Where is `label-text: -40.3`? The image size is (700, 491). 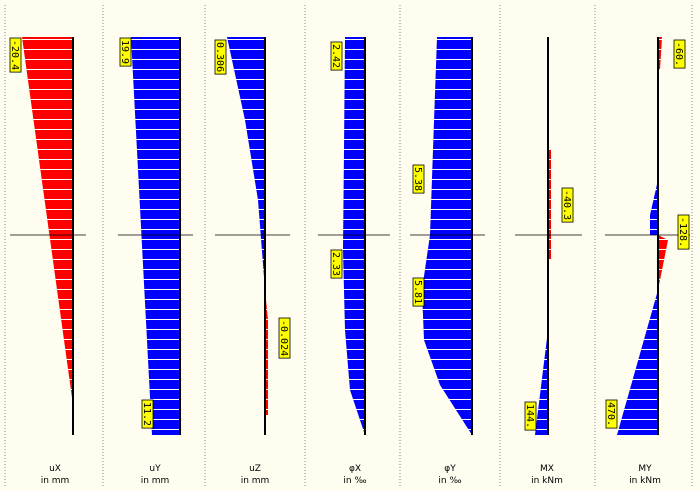
label-text: -40.3 is located at coordinates (566, 205).